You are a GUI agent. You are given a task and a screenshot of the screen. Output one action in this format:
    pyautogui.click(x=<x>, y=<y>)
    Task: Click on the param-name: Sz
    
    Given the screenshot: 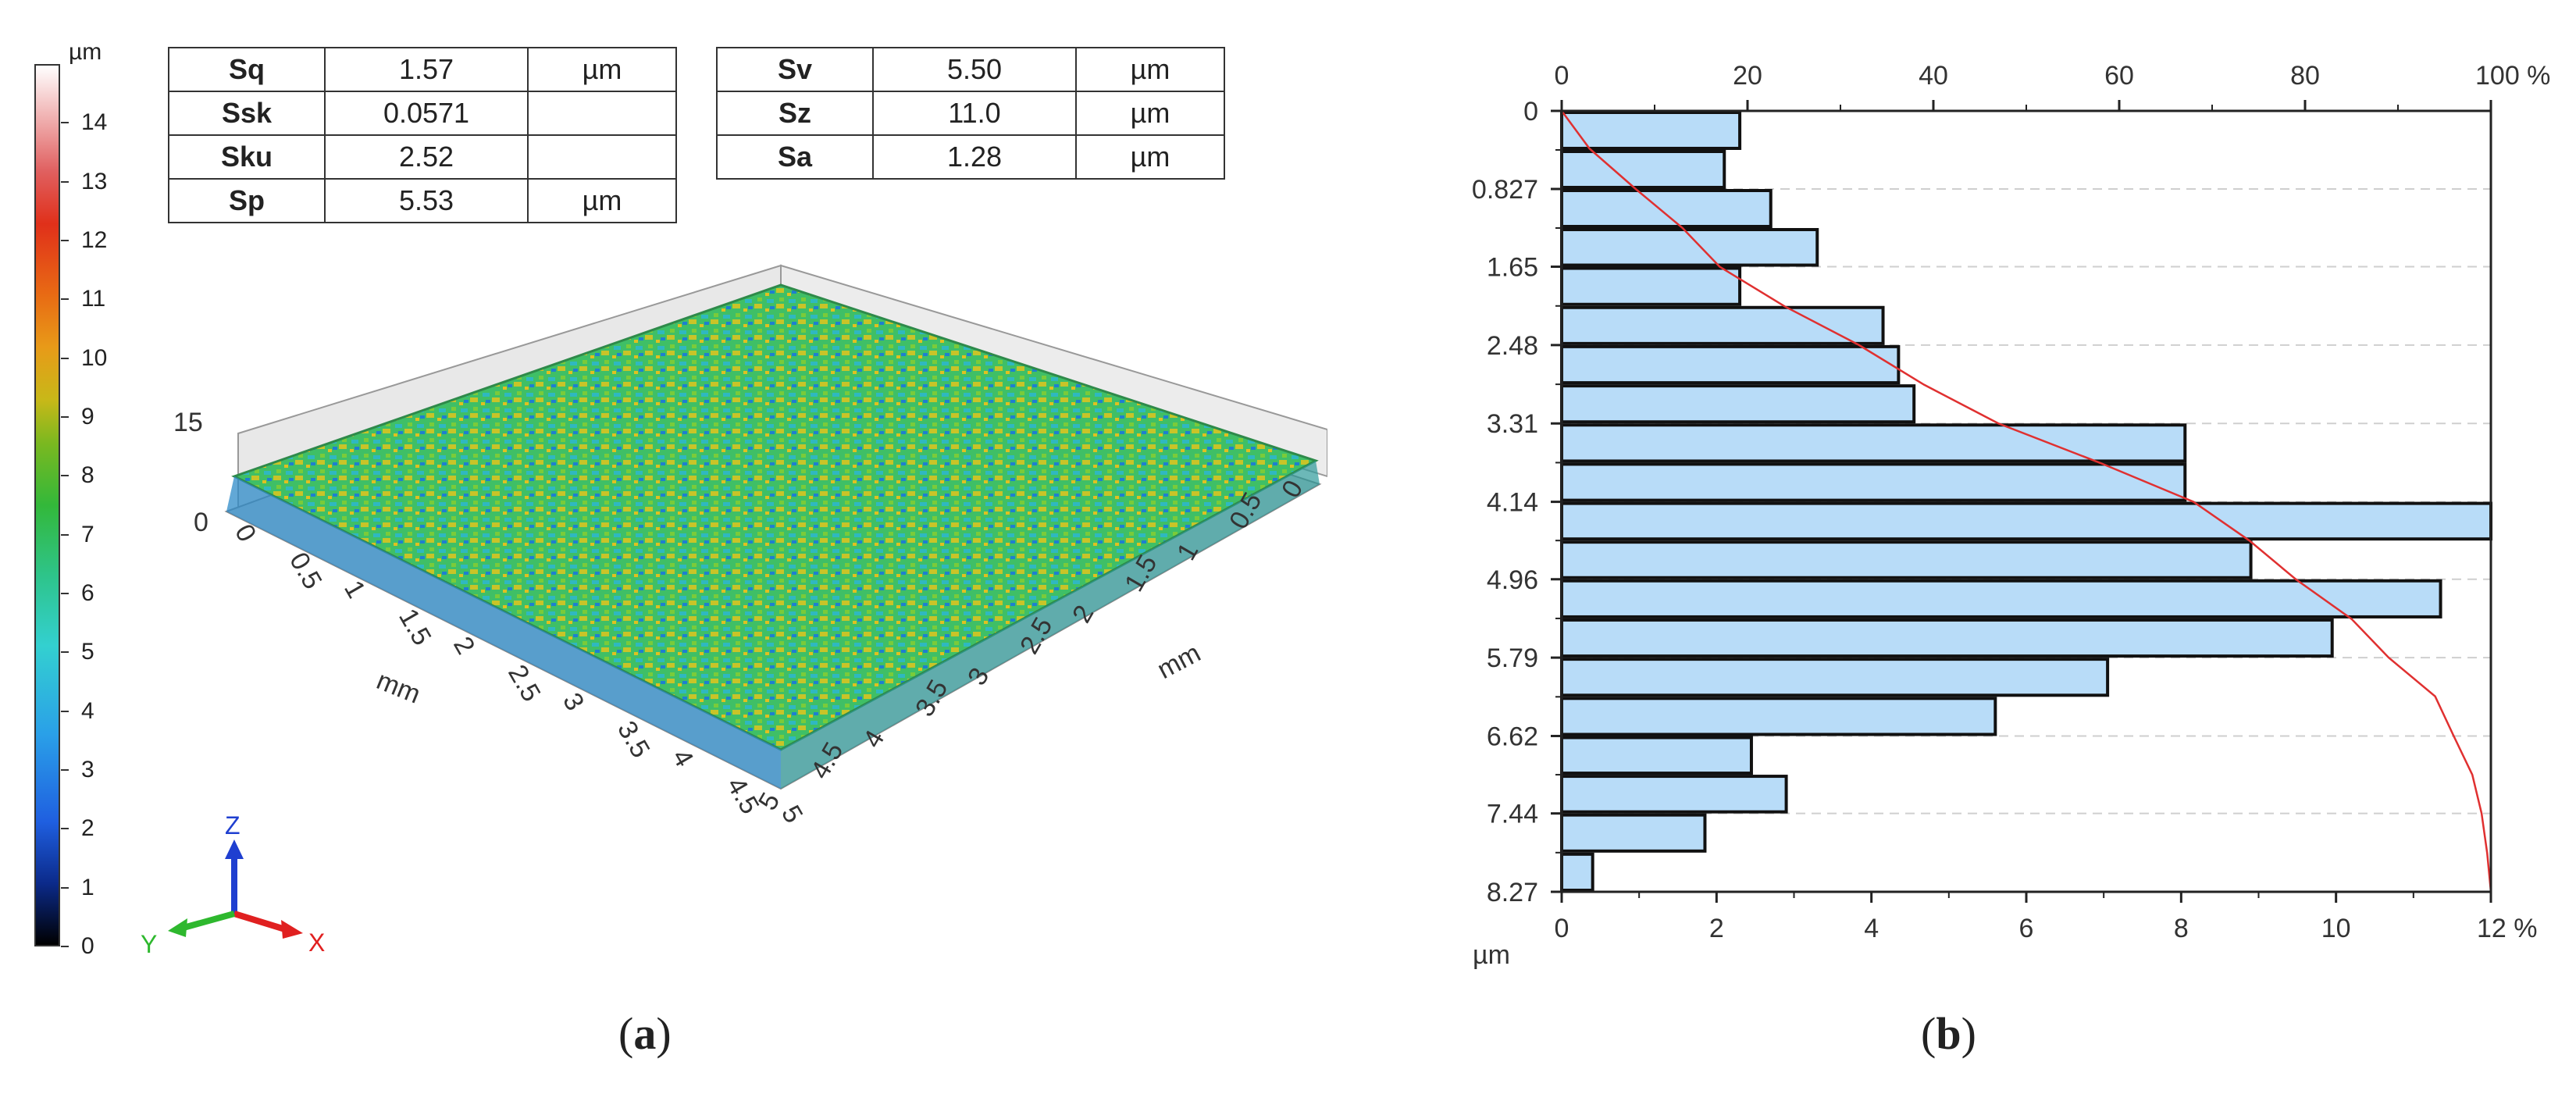 What is the action you would take?
    pyautogui.click(x=795, y=113)
    